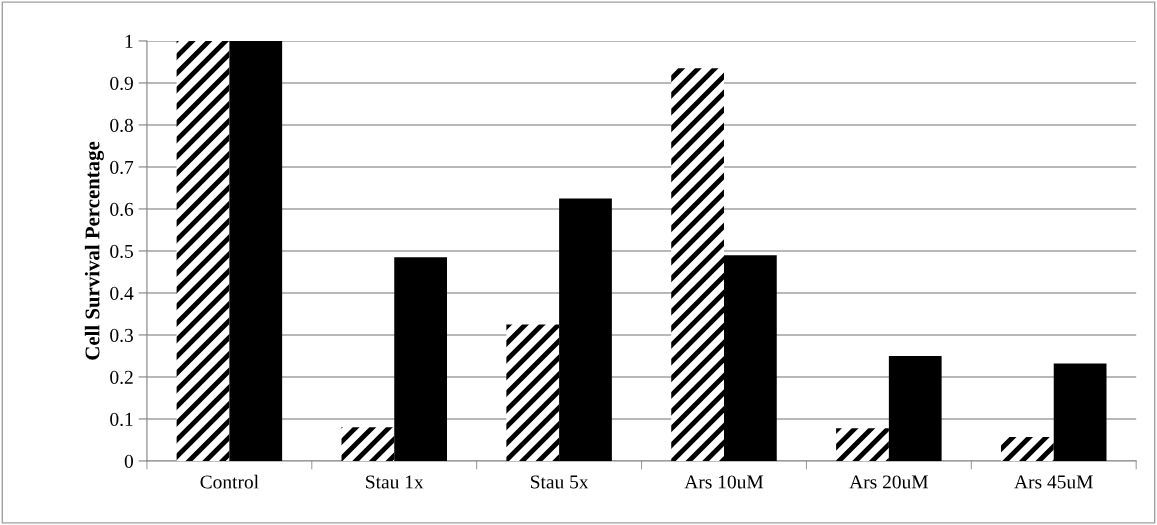 The width and height of the screenshot is (1157, 525). What do you see at coordinates (122, 209) in the screenshot?
I see `y-tick-label: 0.6` at bounding box center [122, 209].